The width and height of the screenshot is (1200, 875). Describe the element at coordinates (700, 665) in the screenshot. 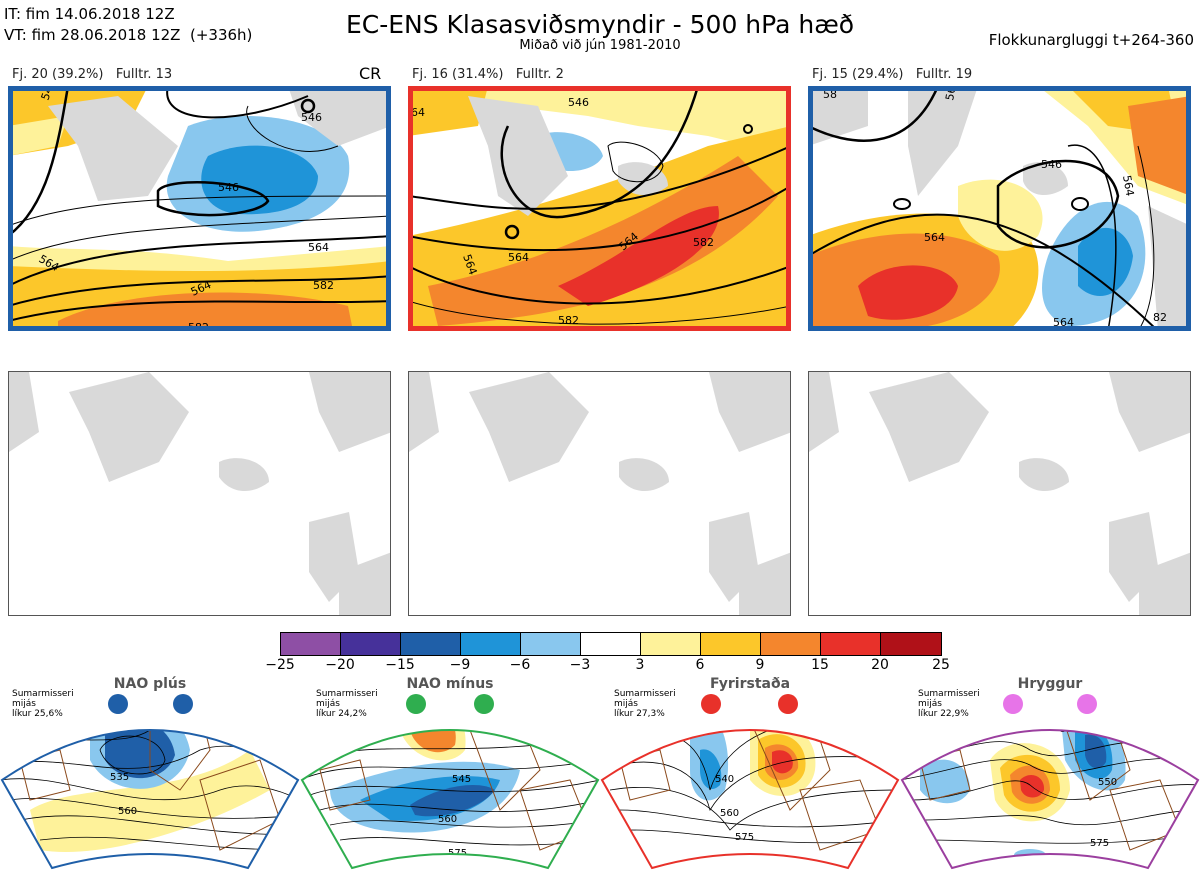

I see `colorbar-tick: 6` at that location.